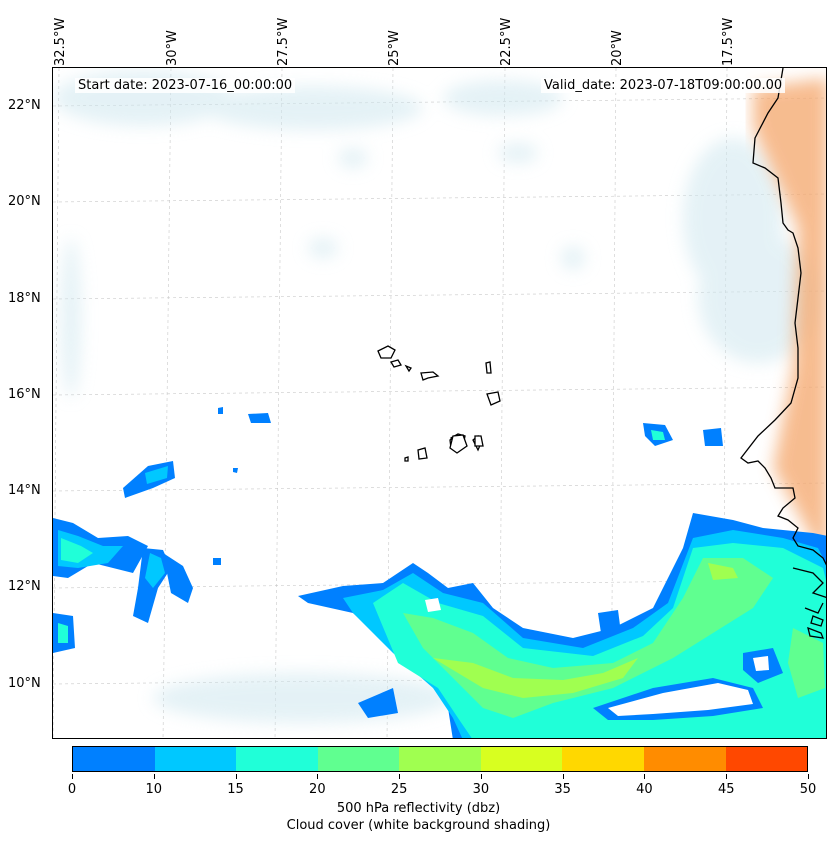 The height and width of the screenshot is (843, 837). Describe the element at coordinates (235, 789) in the screenshot. I see `colorbar-tick-label: 15` at that location.